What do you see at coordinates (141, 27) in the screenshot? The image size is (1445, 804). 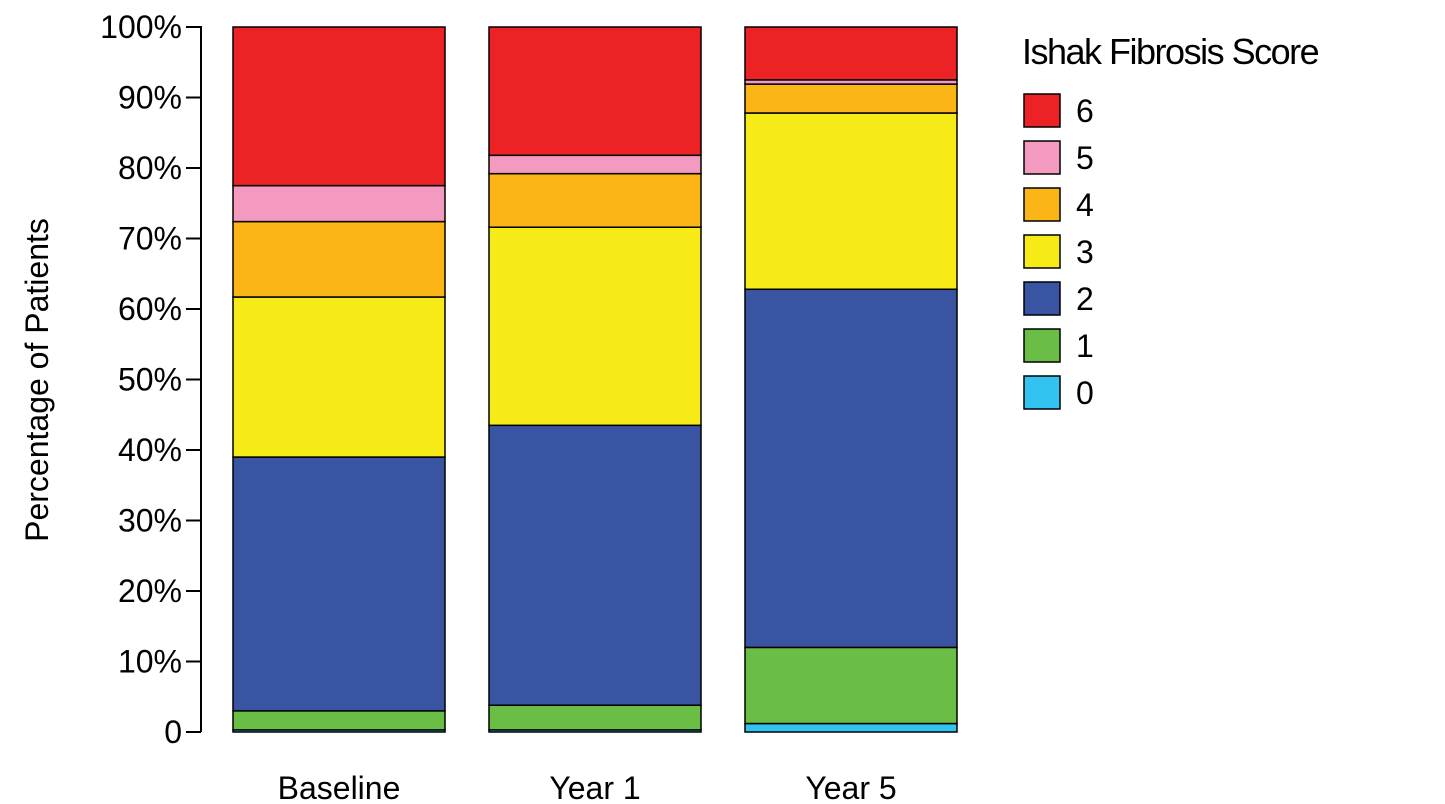 I see `y-tick-label: 100%` at bounding box center [141, 27].